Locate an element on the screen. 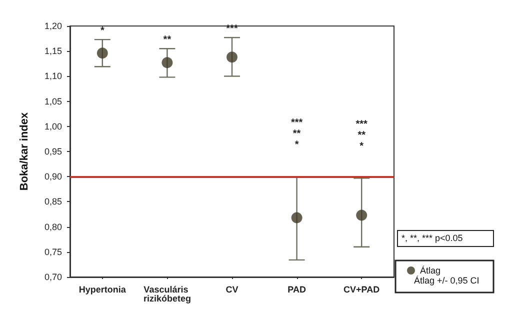 The width and height of the screenshot is (510, 321). y-tick-label: 0,70 is located at coordinates (53, 277).